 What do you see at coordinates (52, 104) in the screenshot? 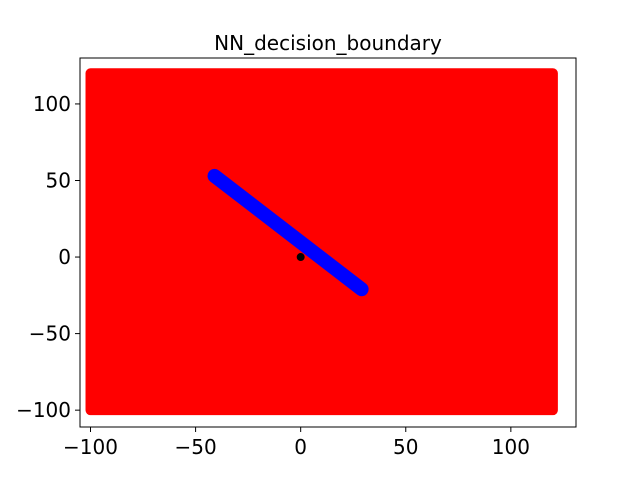
I see `y-tick-label: 100` at bounding box center [52, 104].